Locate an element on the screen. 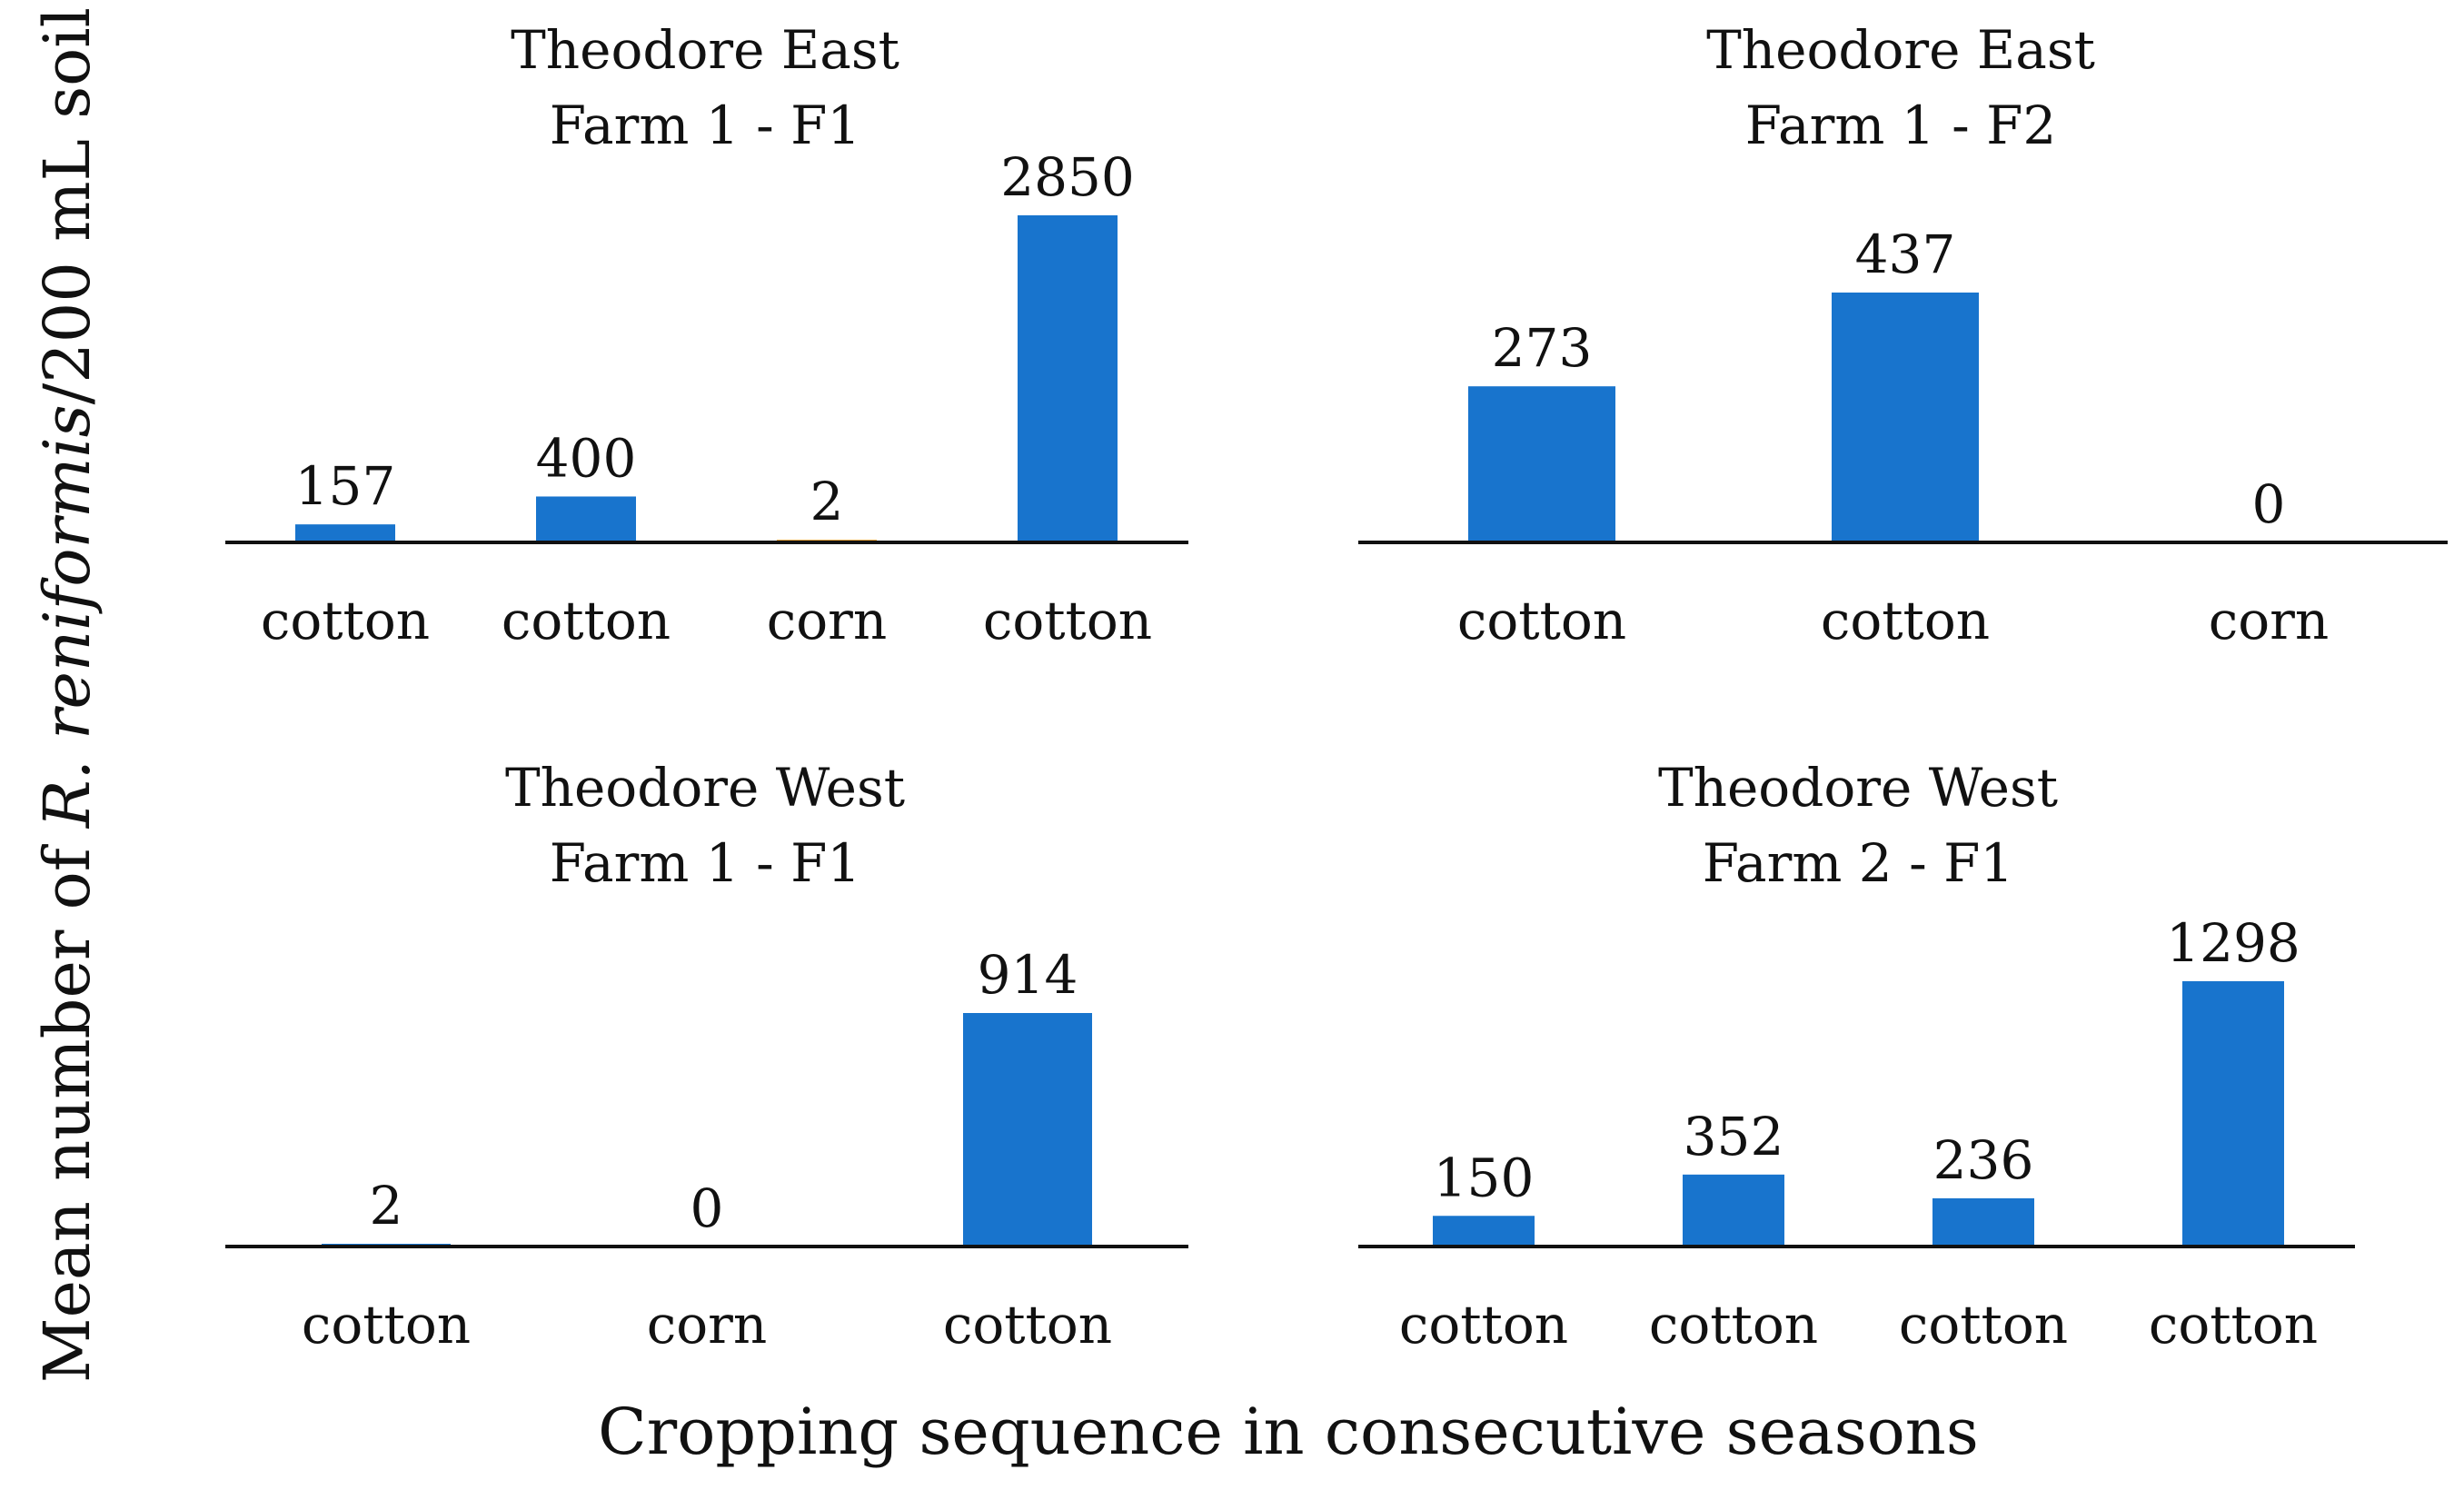 The image size is (2464, 1490). y-axis-label-suffix: /200 mL soil is located at coordinates (67, 205).